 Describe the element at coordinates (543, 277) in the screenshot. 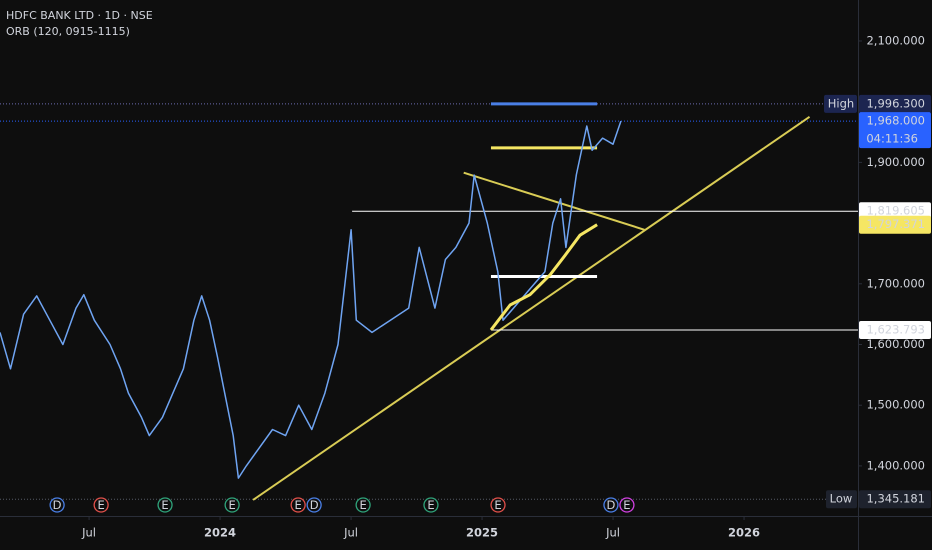

I see `price-series` at that location.